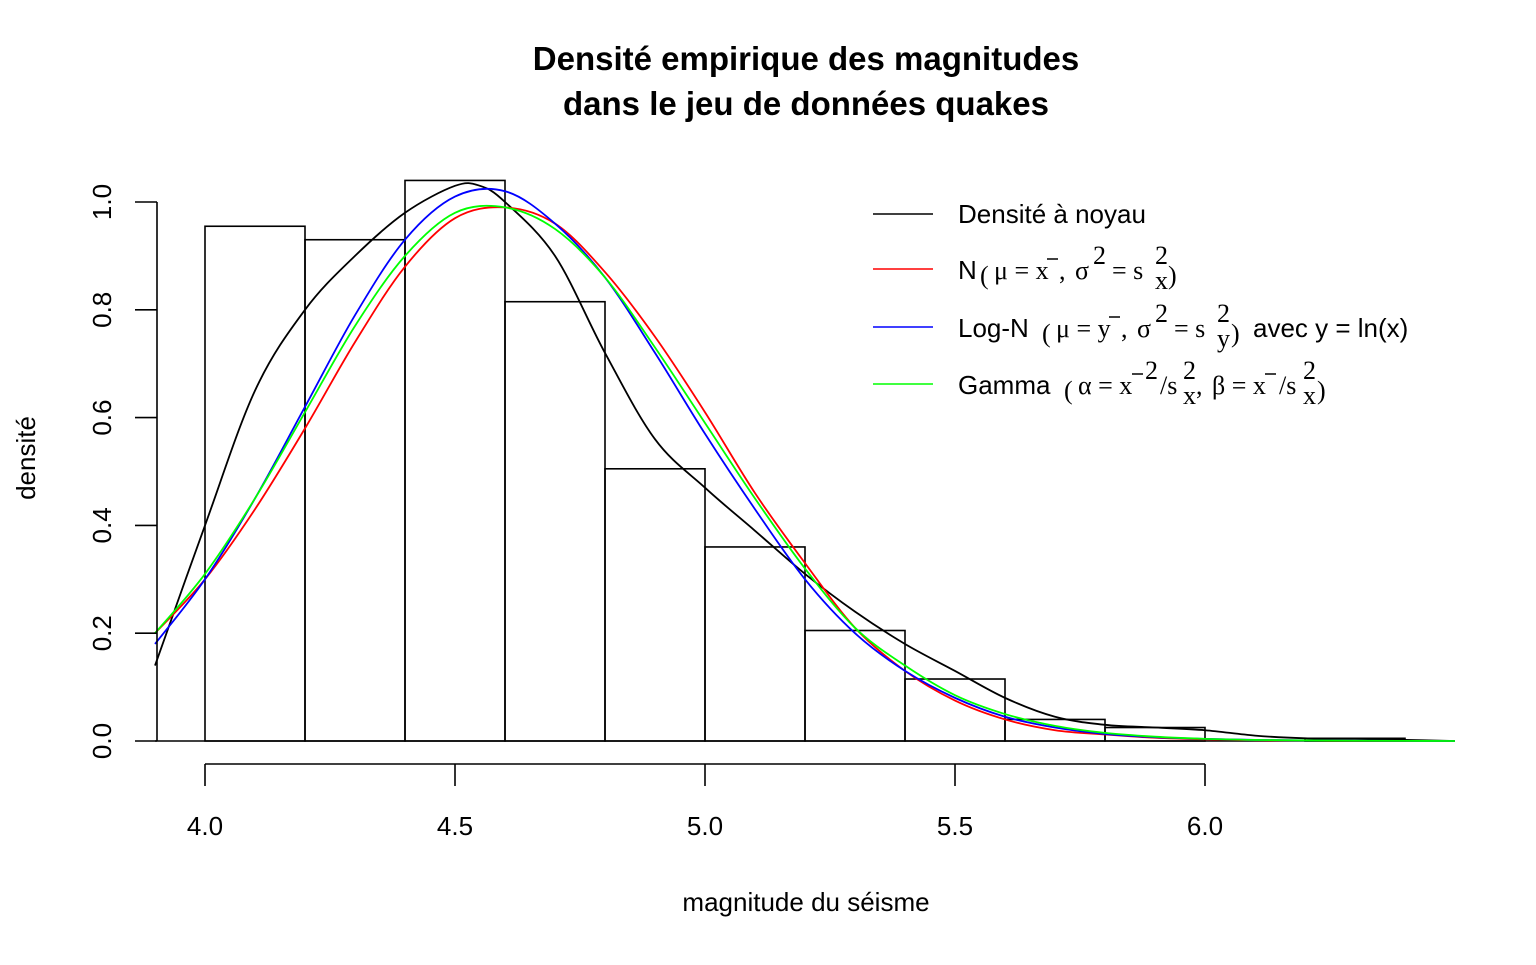 The image size is (1536, 965). I want to click on legend-gamma-alpha-eq: α = x, so click(1105, 385).